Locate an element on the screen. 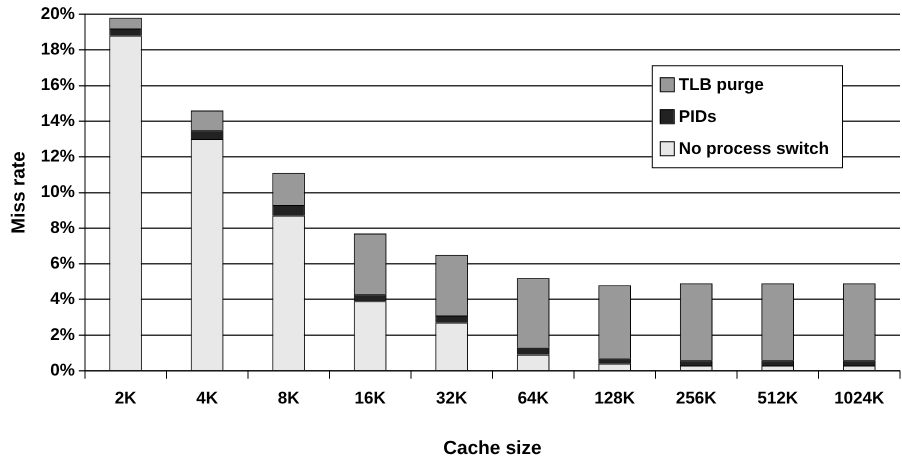 The height and width of the screenshot is (464, 902). y-tick-label: 18% is located at coordinates (57, 49).